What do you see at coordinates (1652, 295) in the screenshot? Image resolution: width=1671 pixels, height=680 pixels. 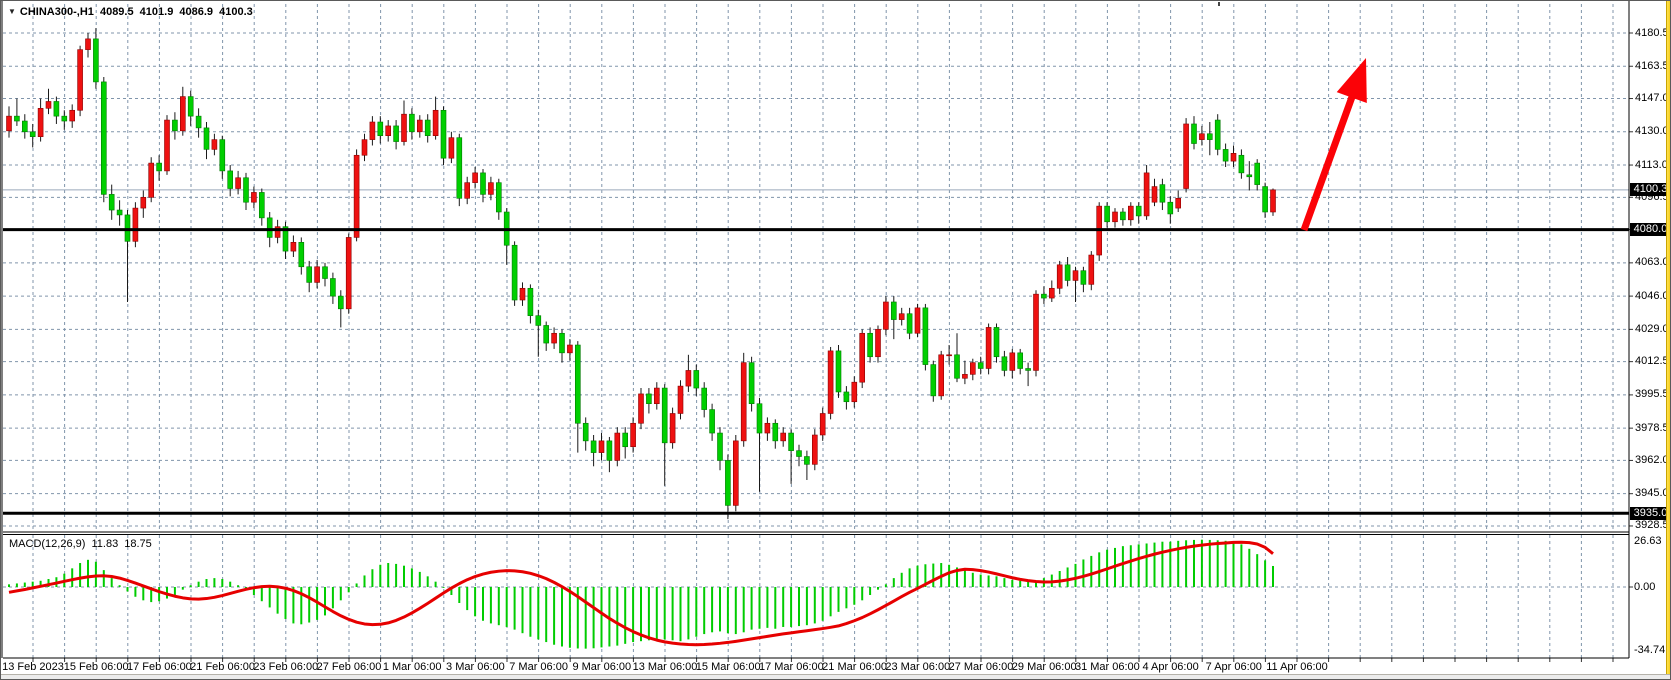 I see `price-axis-label: 4046.0` at bounding box center [1652, 295].